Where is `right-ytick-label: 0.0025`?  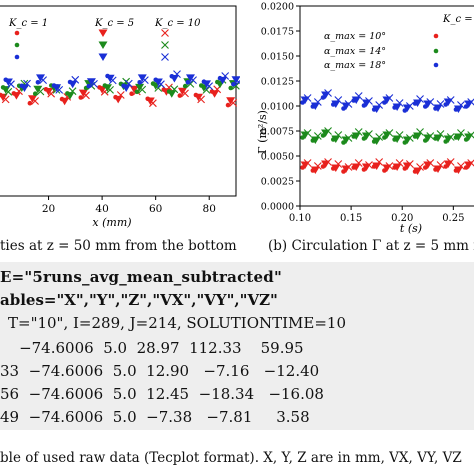
right-ytick-label: 0.0025 is located at coordinates (277, 182).